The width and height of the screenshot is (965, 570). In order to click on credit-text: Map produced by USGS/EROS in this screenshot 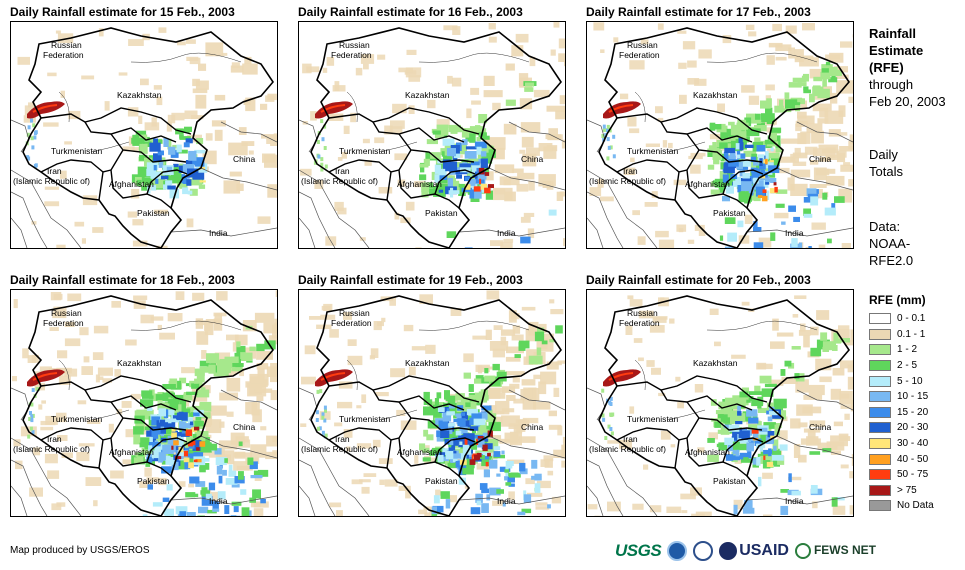, I will do `click(80, 550)`.